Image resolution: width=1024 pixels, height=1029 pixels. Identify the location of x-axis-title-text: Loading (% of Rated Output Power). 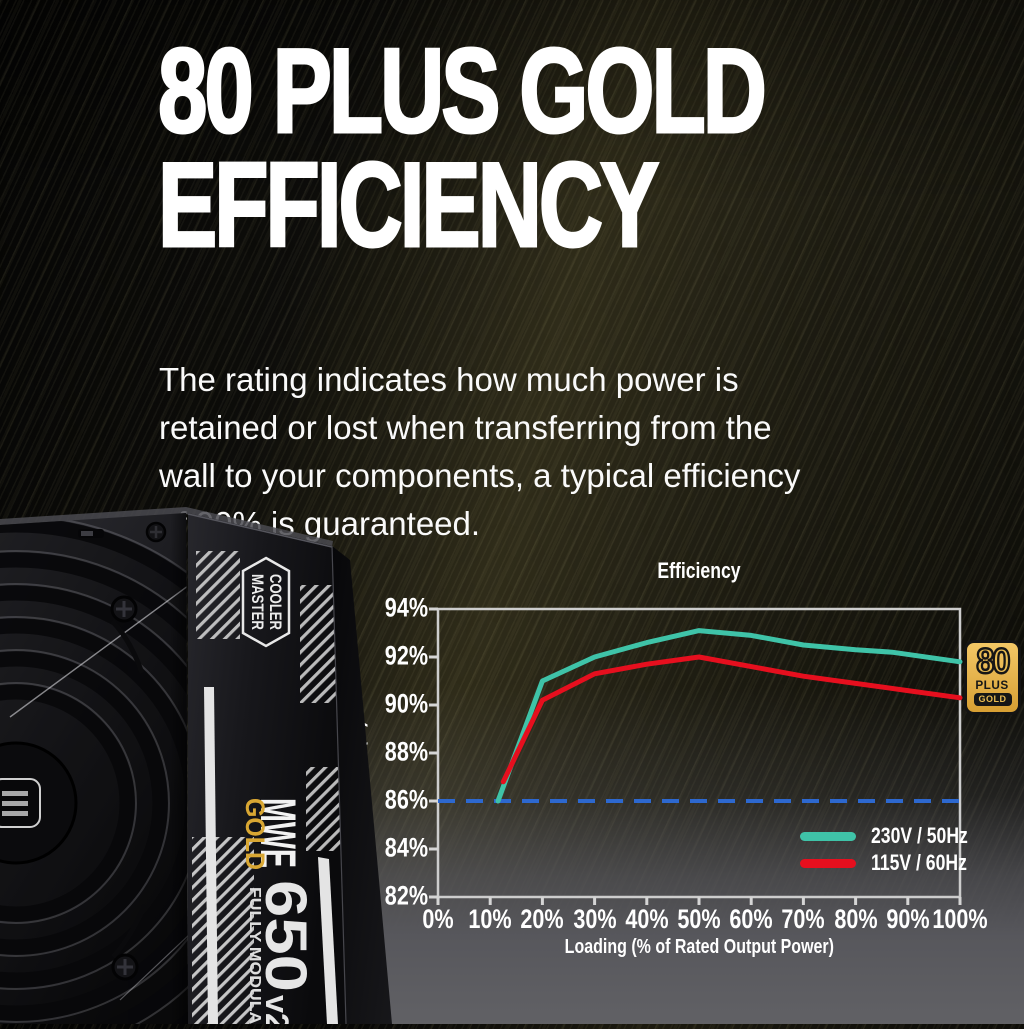
(699, 947).